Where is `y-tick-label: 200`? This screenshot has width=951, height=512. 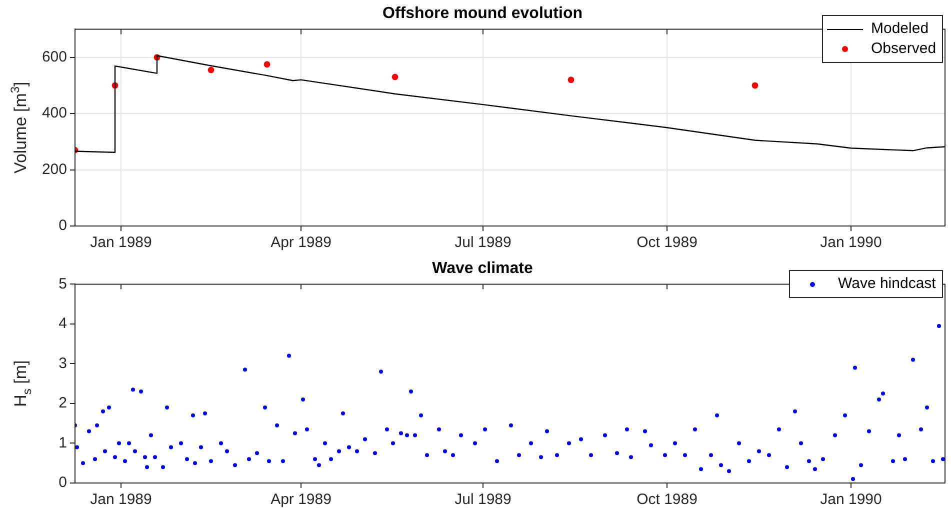
y-tick-label: 200 is located at coordinates (54, 169).